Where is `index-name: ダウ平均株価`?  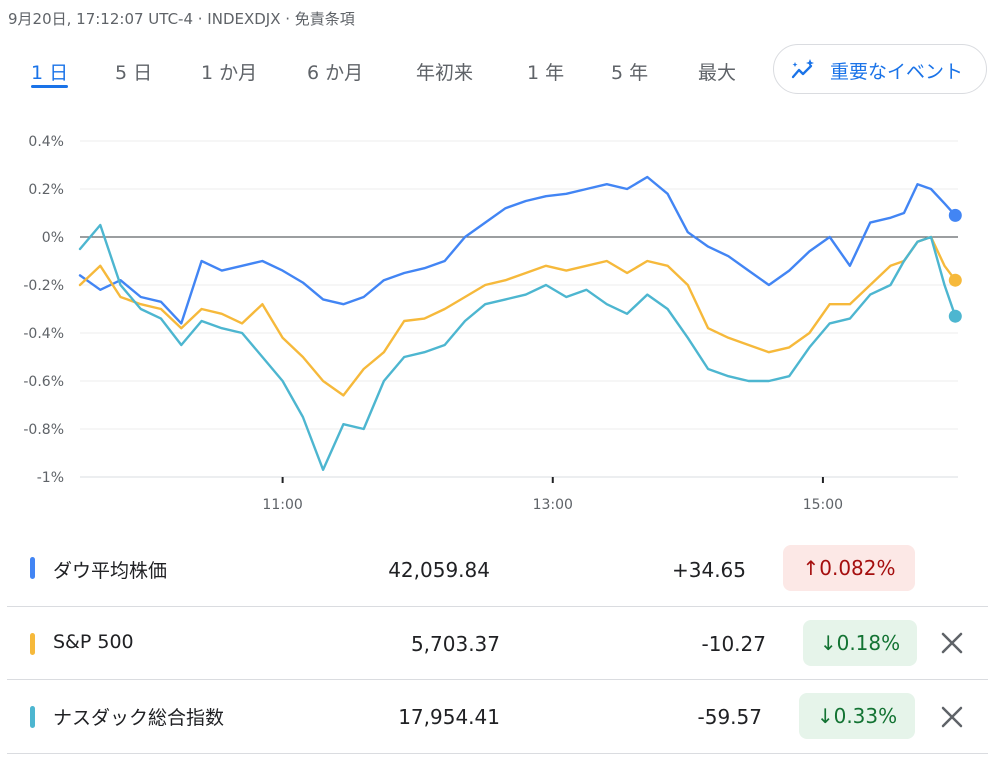
index-name: ダウ平均株価 is located at coordinates (110, 571).